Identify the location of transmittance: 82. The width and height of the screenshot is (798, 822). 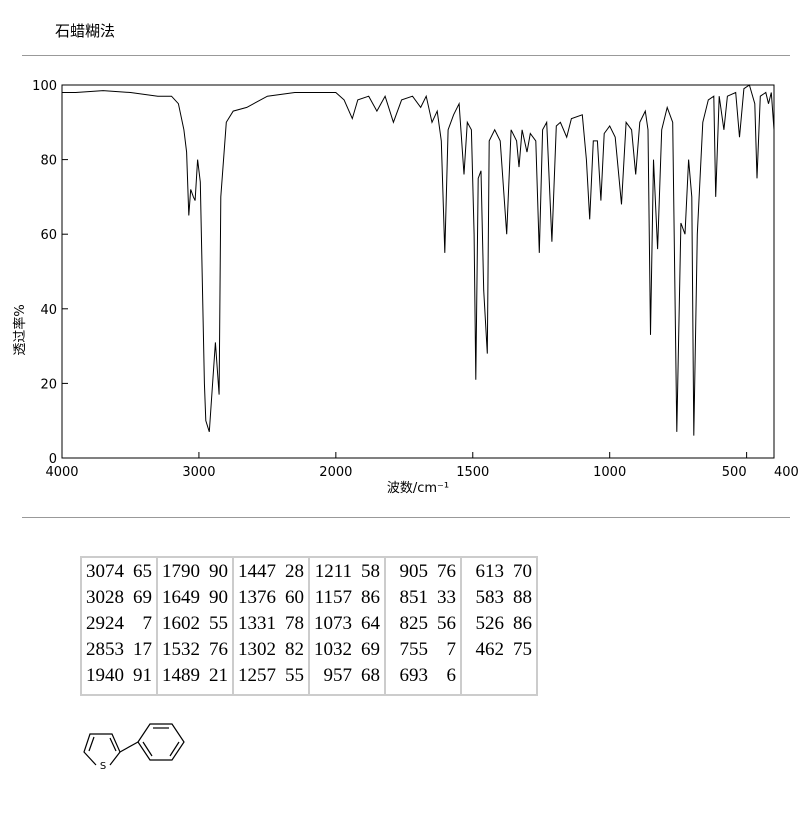
(294, 649).